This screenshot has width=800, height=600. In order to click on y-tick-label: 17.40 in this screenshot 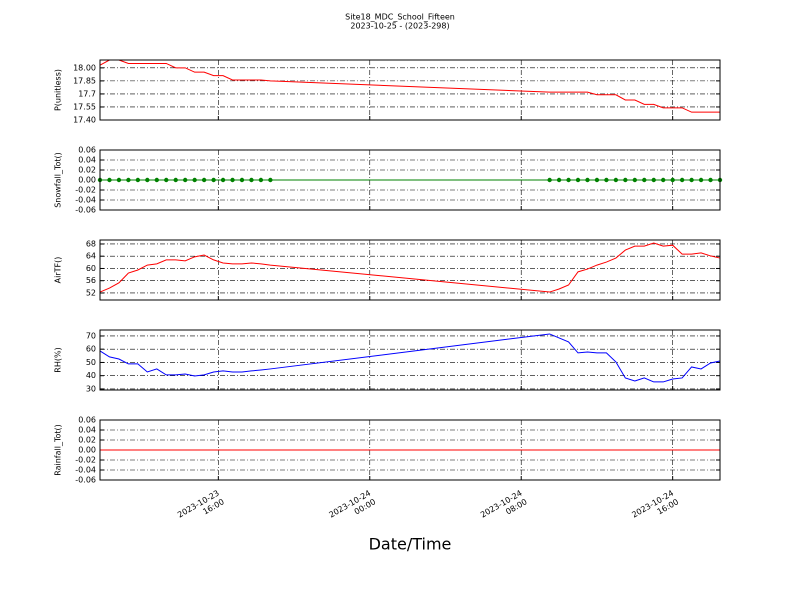, I will do `click(84, 120)`.